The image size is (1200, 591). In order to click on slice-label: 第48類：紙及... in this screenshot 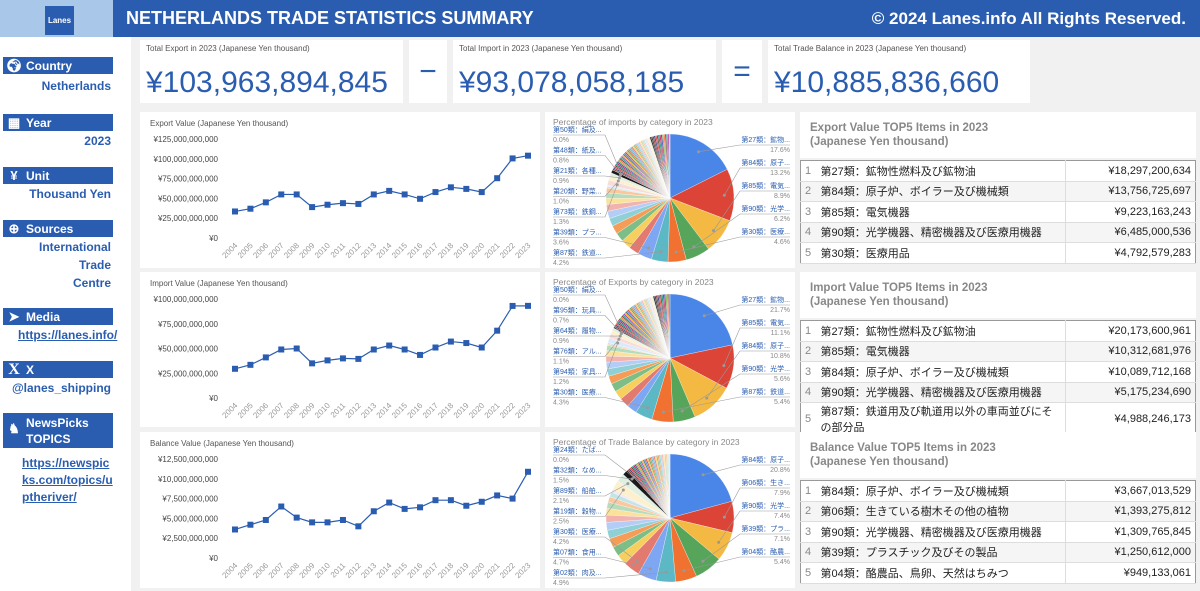, I will do `click(577, 150)`.